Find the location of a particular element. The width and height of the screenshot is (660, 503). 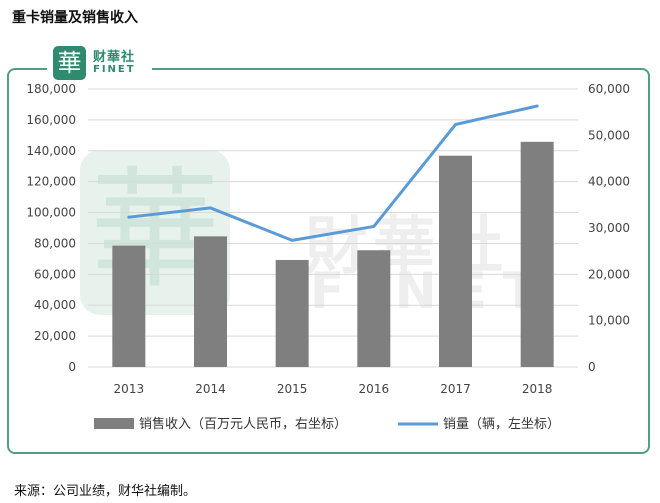

left-tick-label: 160,000 is located at coordinates (51, 120).